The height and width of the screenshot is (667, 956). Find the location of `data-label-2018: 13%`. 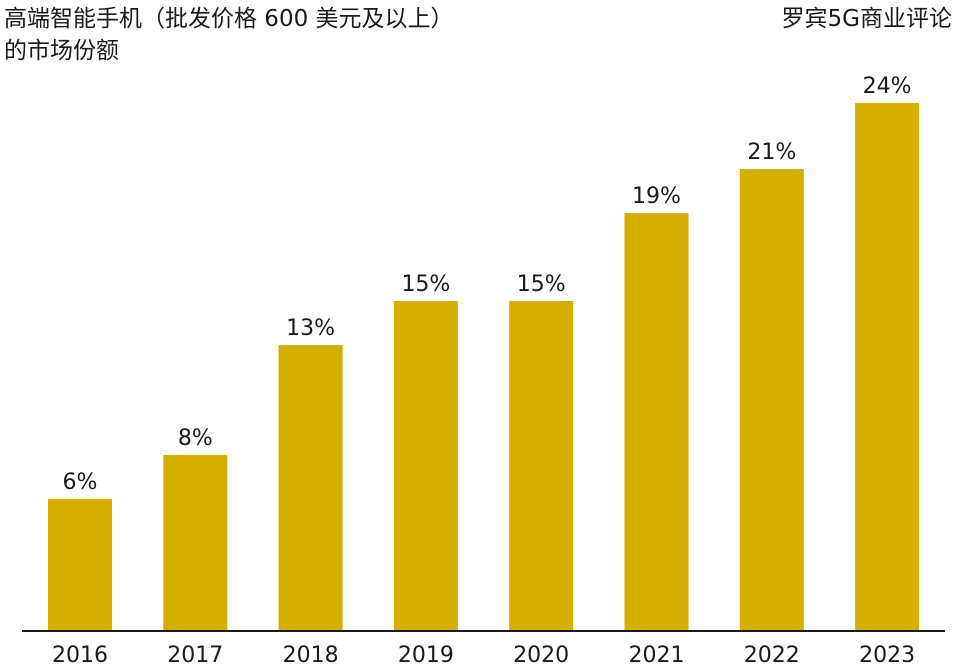

data-label-2018: 13% is located at coordinates (310, 328).